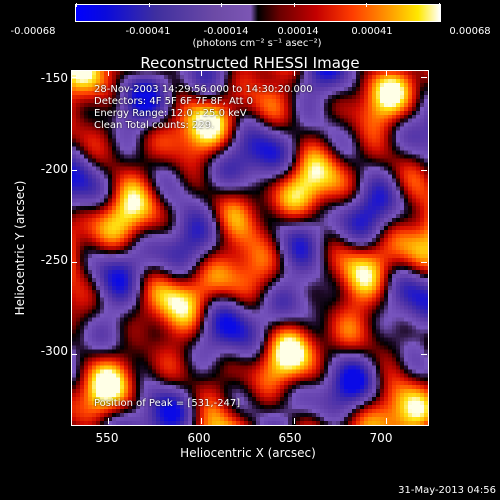 This screenshot has height=500, width=500. Describe the element at coordinates (54, 169) in the screenshot. I see `y-tick-label: -200` at that location.